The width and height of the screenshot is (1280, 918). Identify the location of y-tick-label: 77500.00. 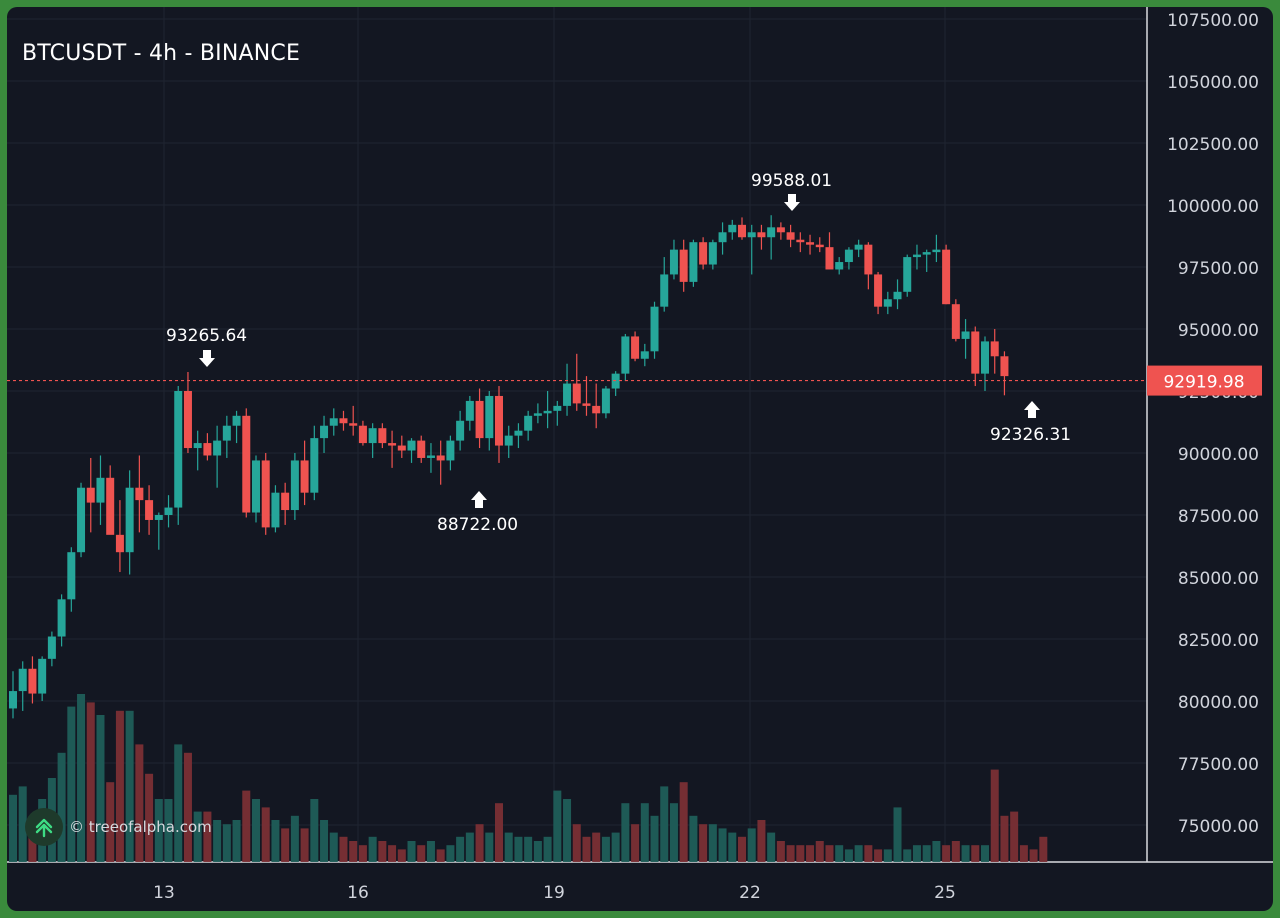
(1218, 765).